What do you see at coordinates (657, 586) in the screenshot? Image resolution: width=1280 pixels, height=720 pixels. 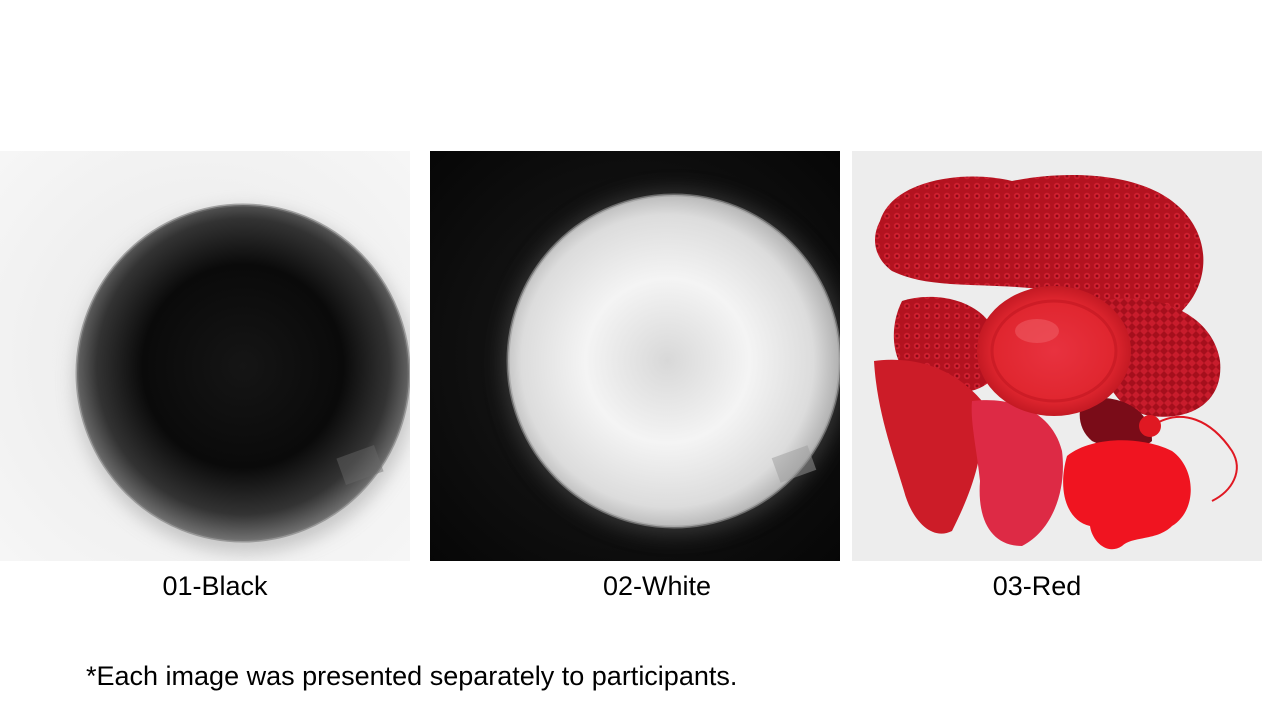 I see `caption-white: 02-White` at bounding box center [657, 586].